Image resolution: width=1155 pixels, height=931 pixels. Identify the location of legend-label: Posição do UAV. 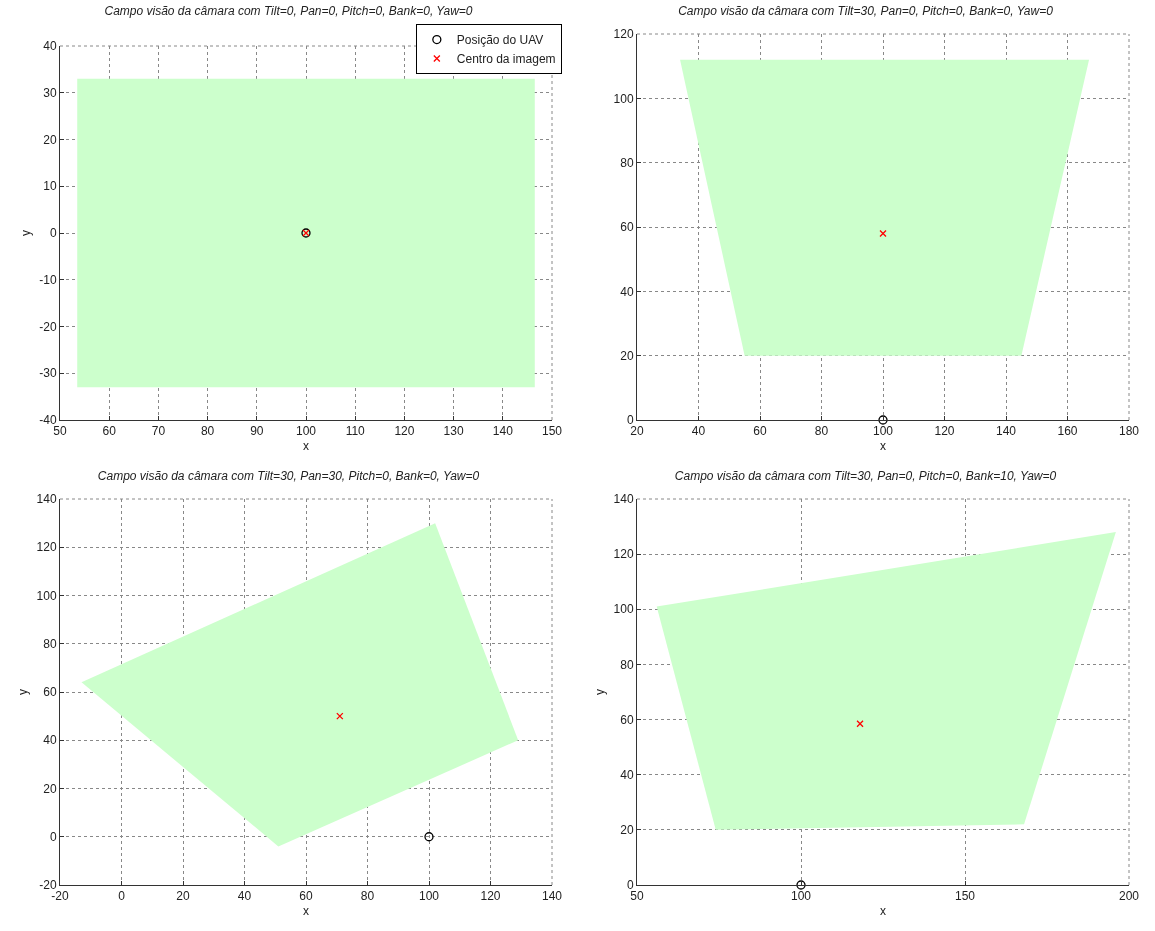
(500, 40).